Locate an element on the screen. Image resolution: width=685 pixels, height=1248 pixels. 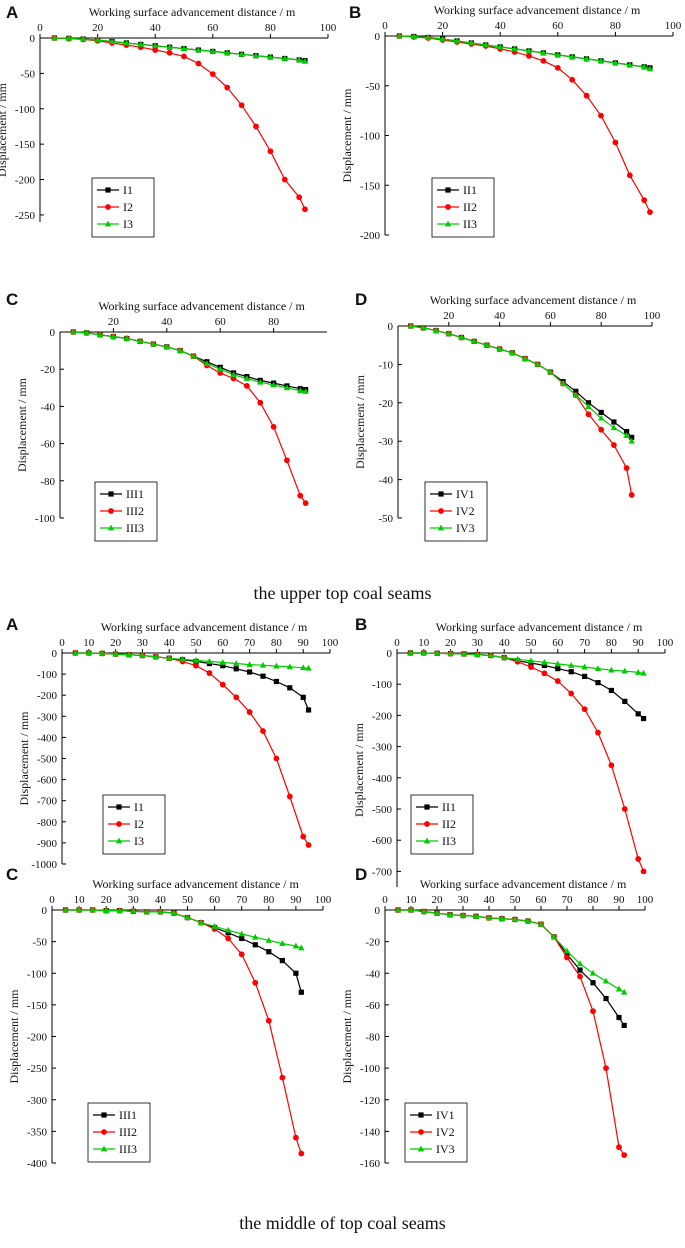
series-line-III1 is located at coordinates (189, 361).